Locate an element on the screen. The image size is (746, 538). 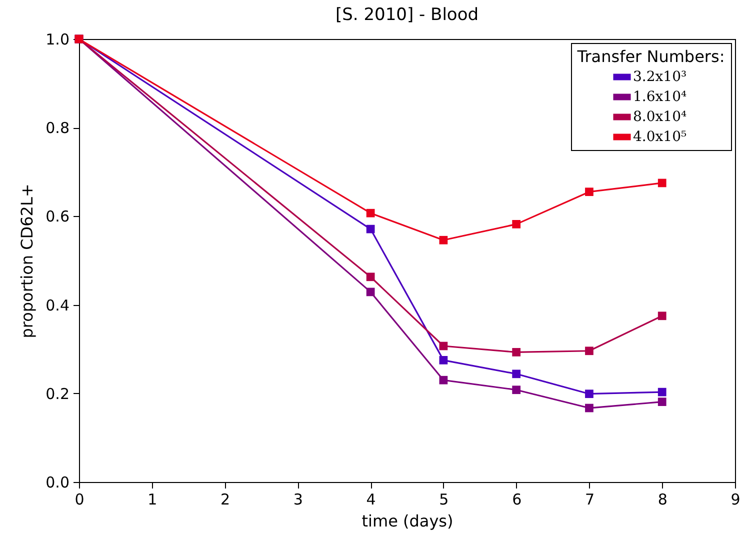
y-tick-label: 0.0 is located at coordinates (58, 483).